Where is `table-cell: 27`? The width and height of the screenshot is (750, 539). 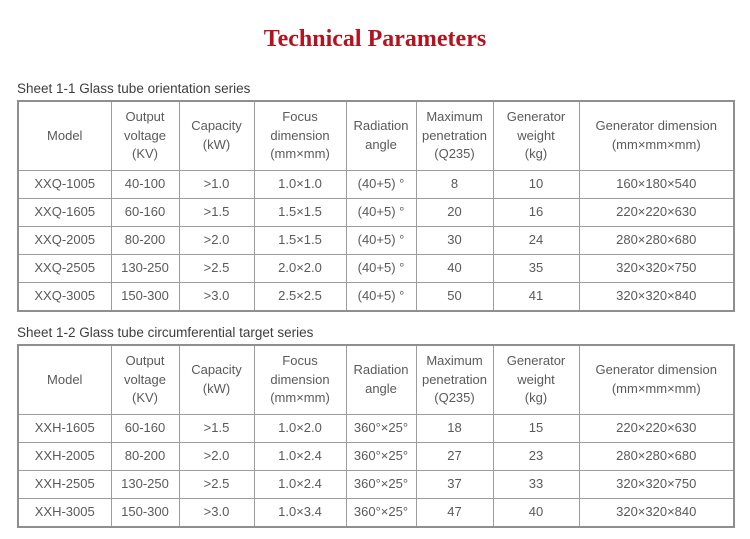
table-cell: 27 is located at coordinates (454, 456).